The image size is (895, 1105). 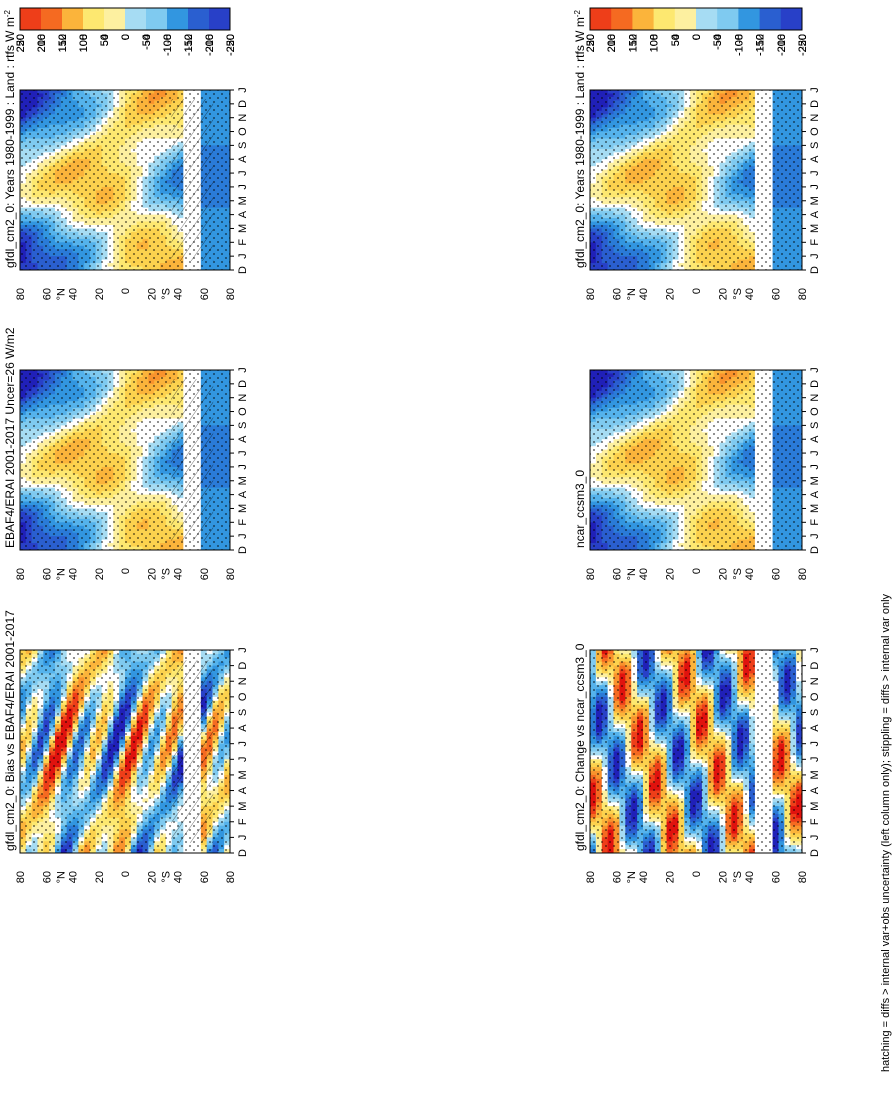 I want to click on colorbar-tick-label: 100, so click(x=84, y=43).